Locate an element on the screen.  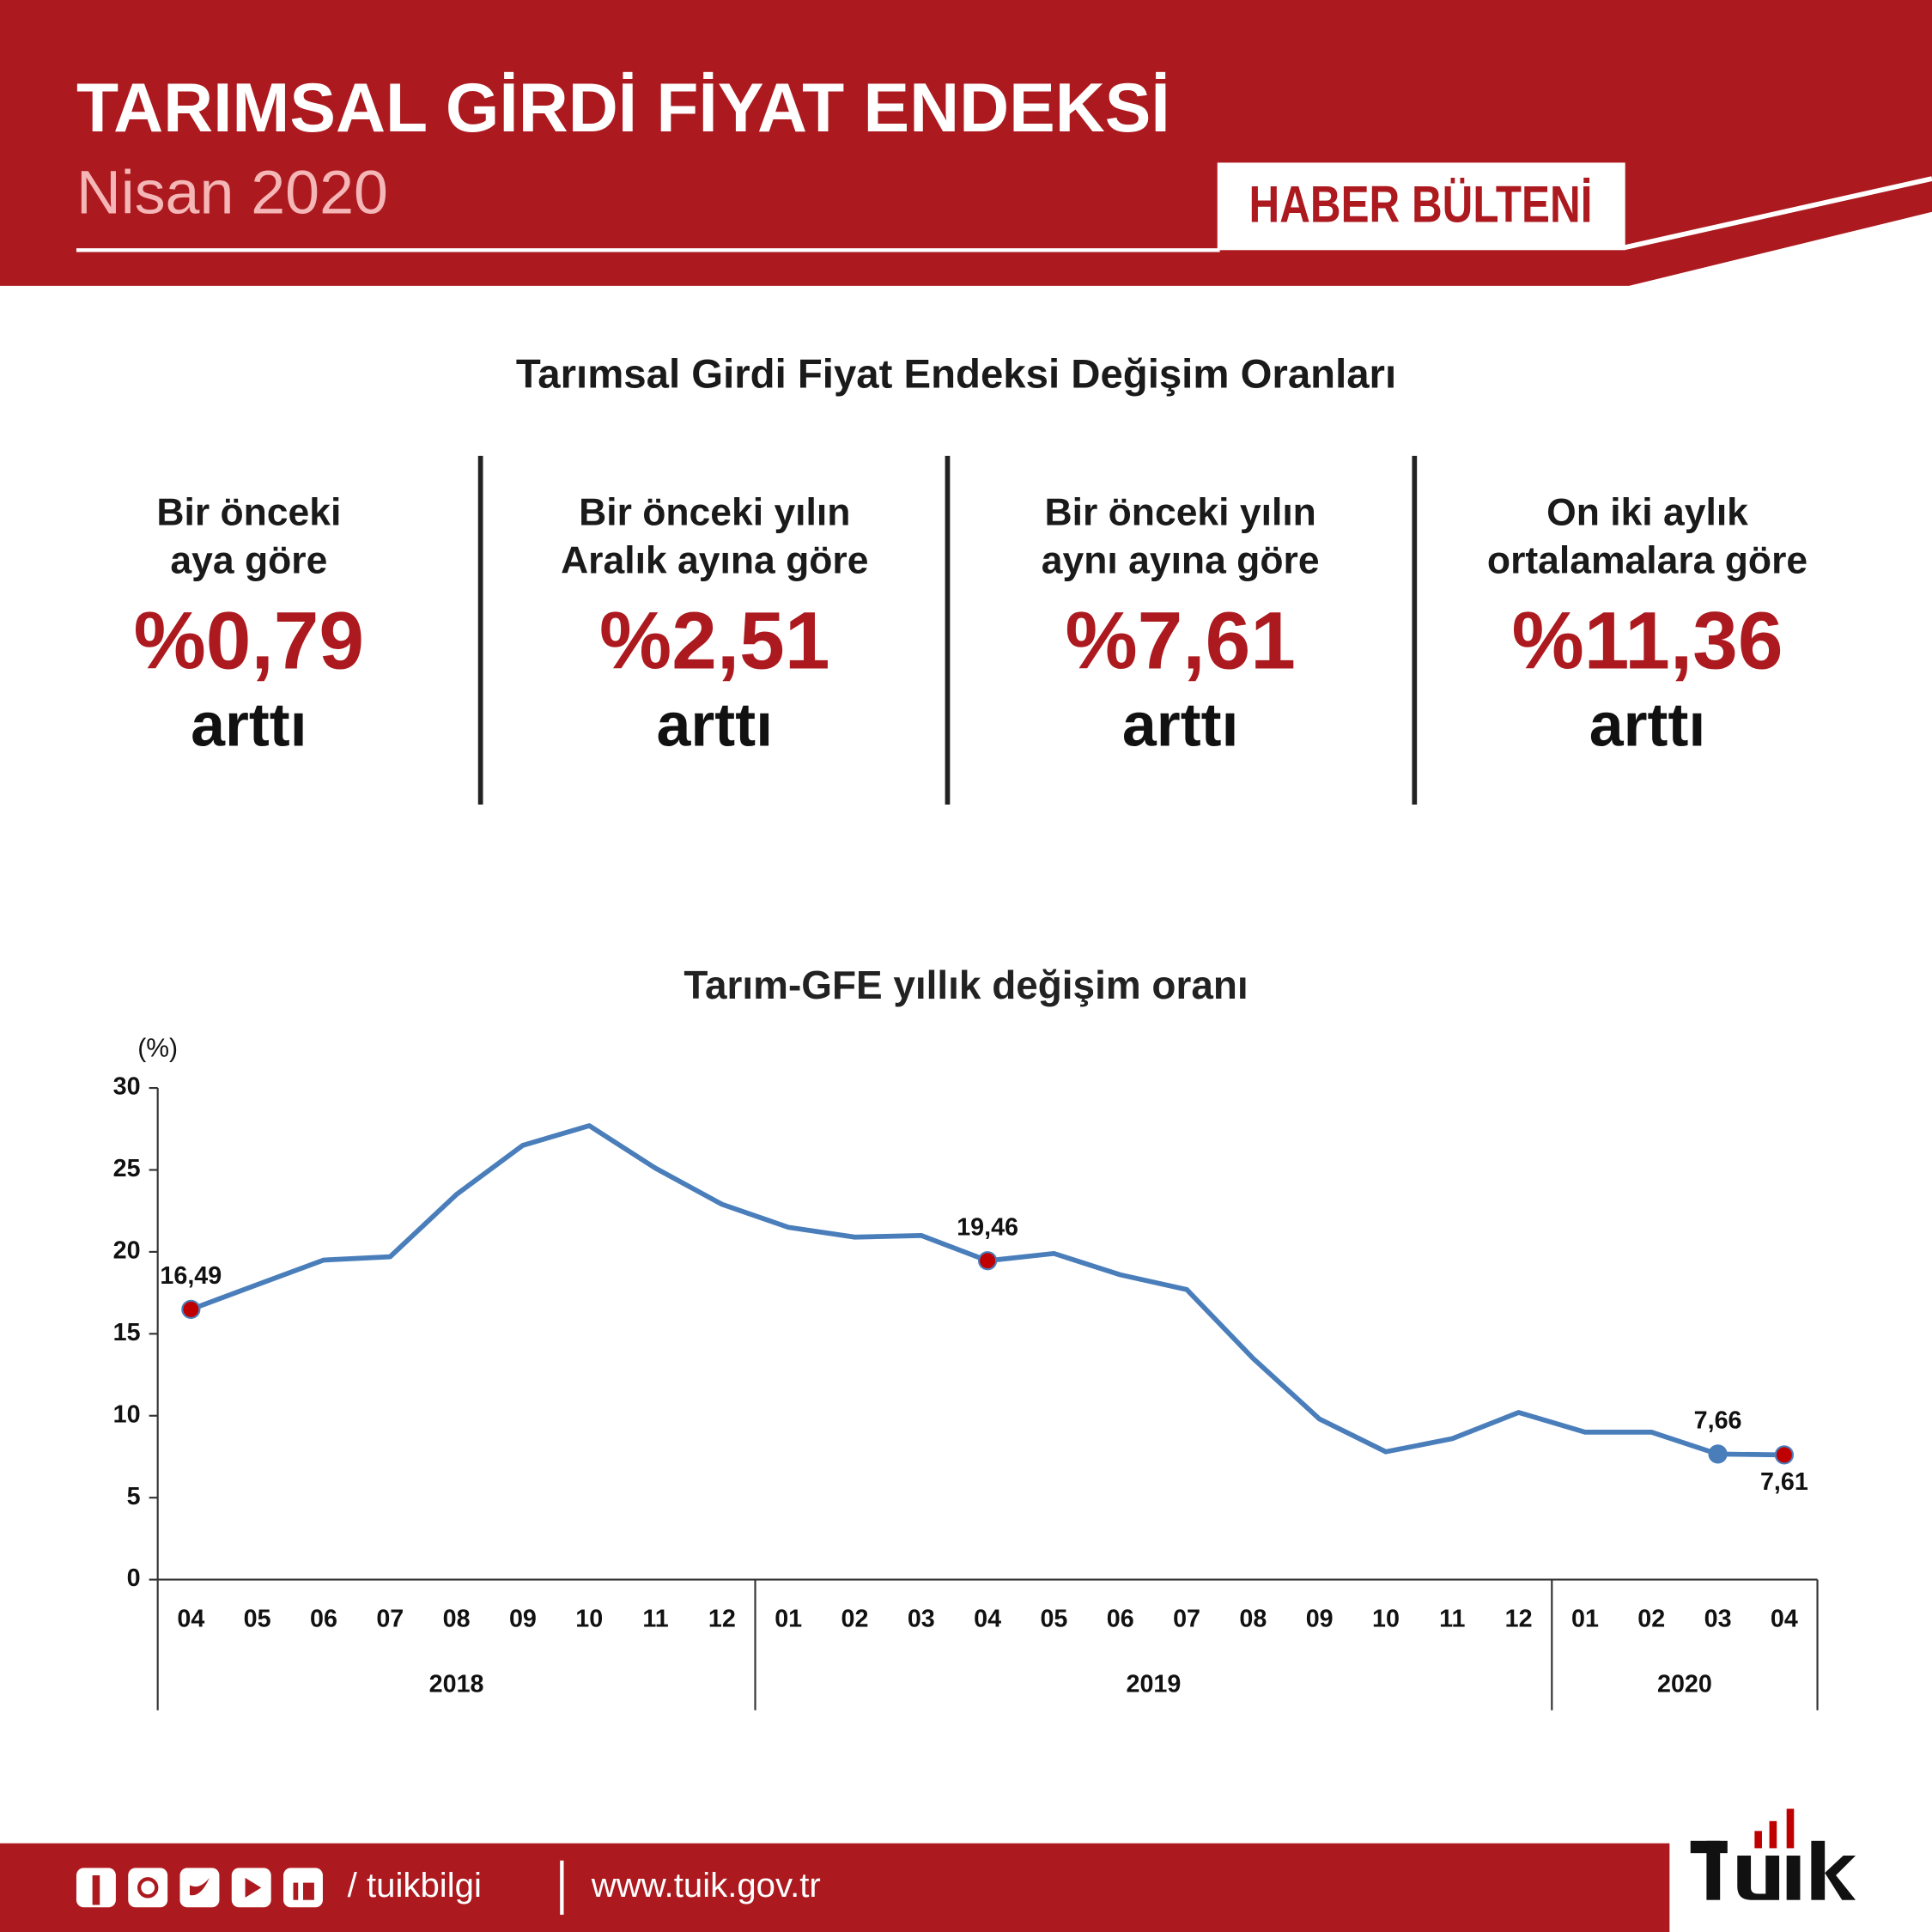
footer-band is located at coordinates (835, 1887).